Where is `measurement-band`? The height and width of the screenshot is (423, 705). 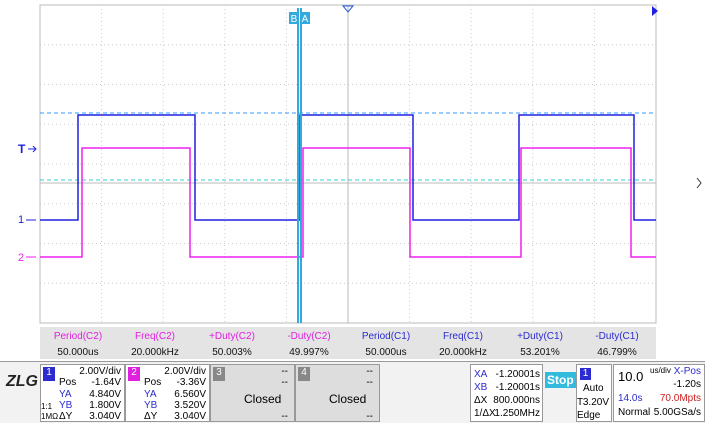
measurement-band is located at coordinates (348, 343).